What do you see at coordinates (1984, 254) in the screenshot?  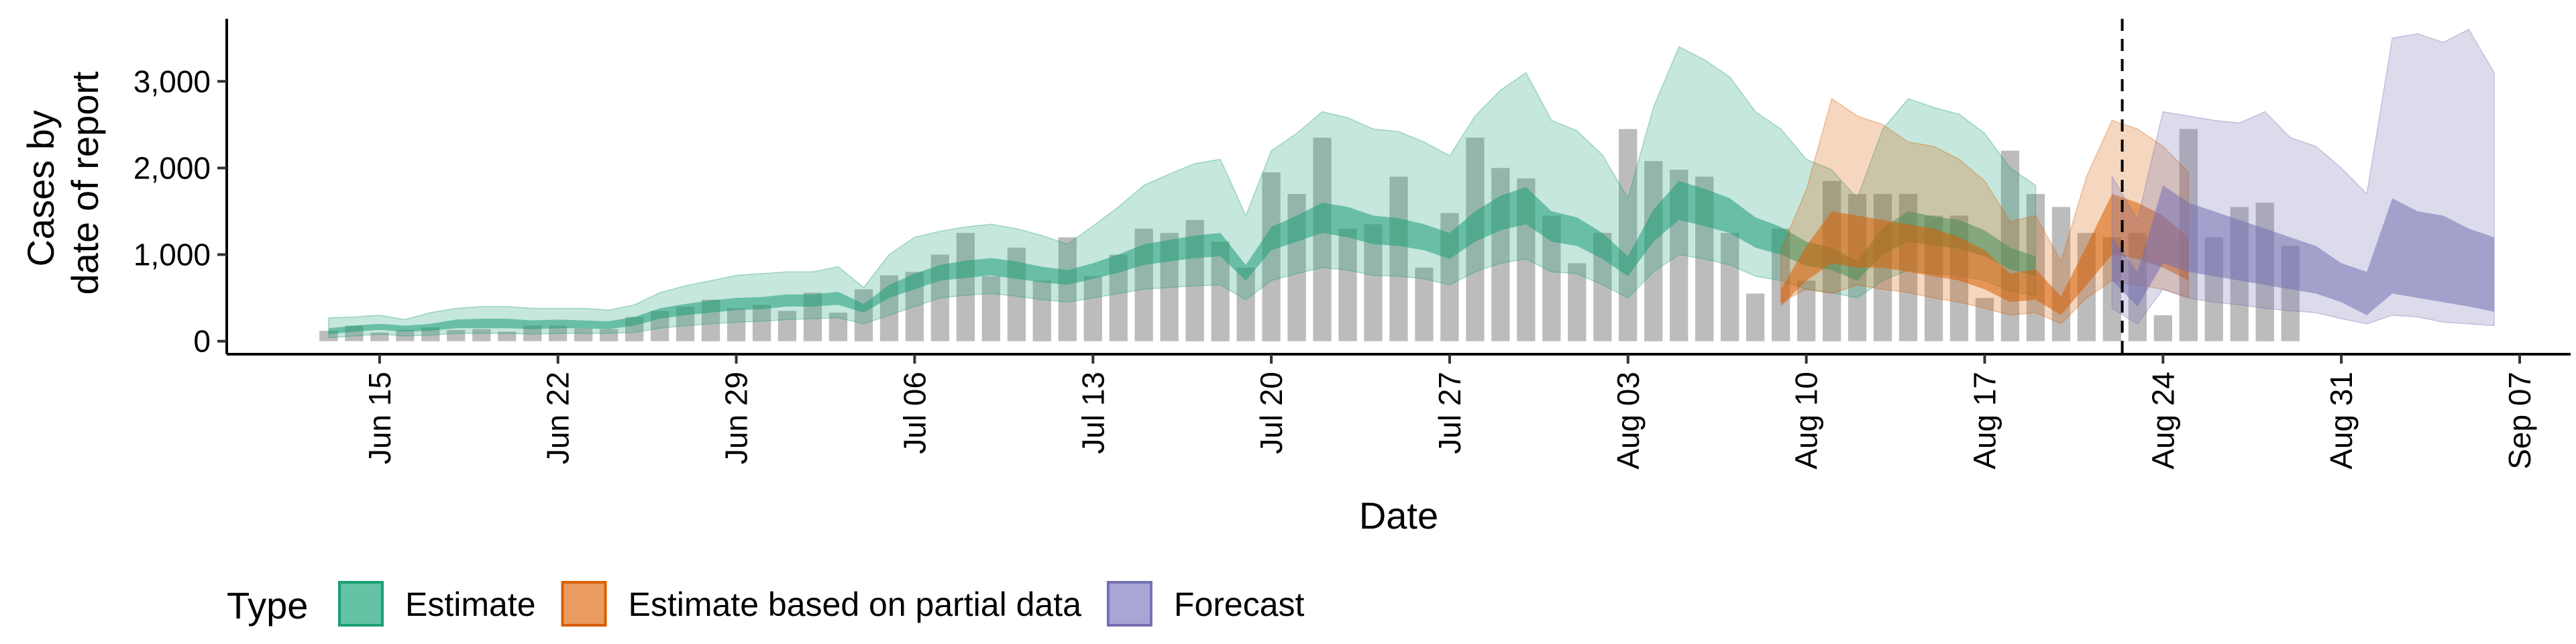 I see `partial-inner-band` at bounding box center [1984, 254].